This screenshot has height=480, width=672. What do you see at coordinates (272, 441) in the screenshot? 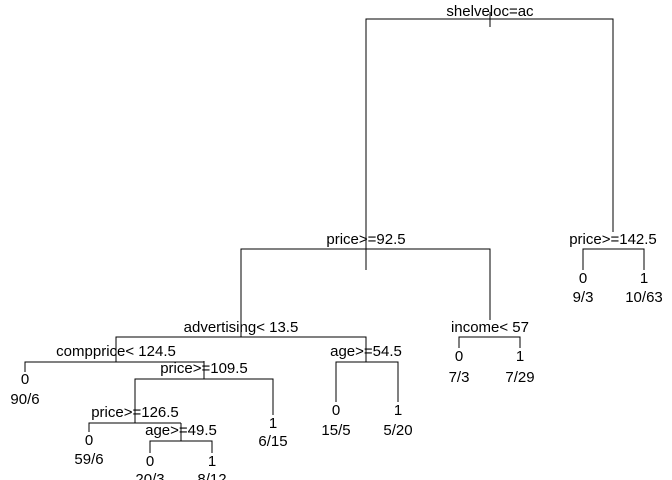
I see `leaf-counts: 6/15` at bounding box center [272, 441].